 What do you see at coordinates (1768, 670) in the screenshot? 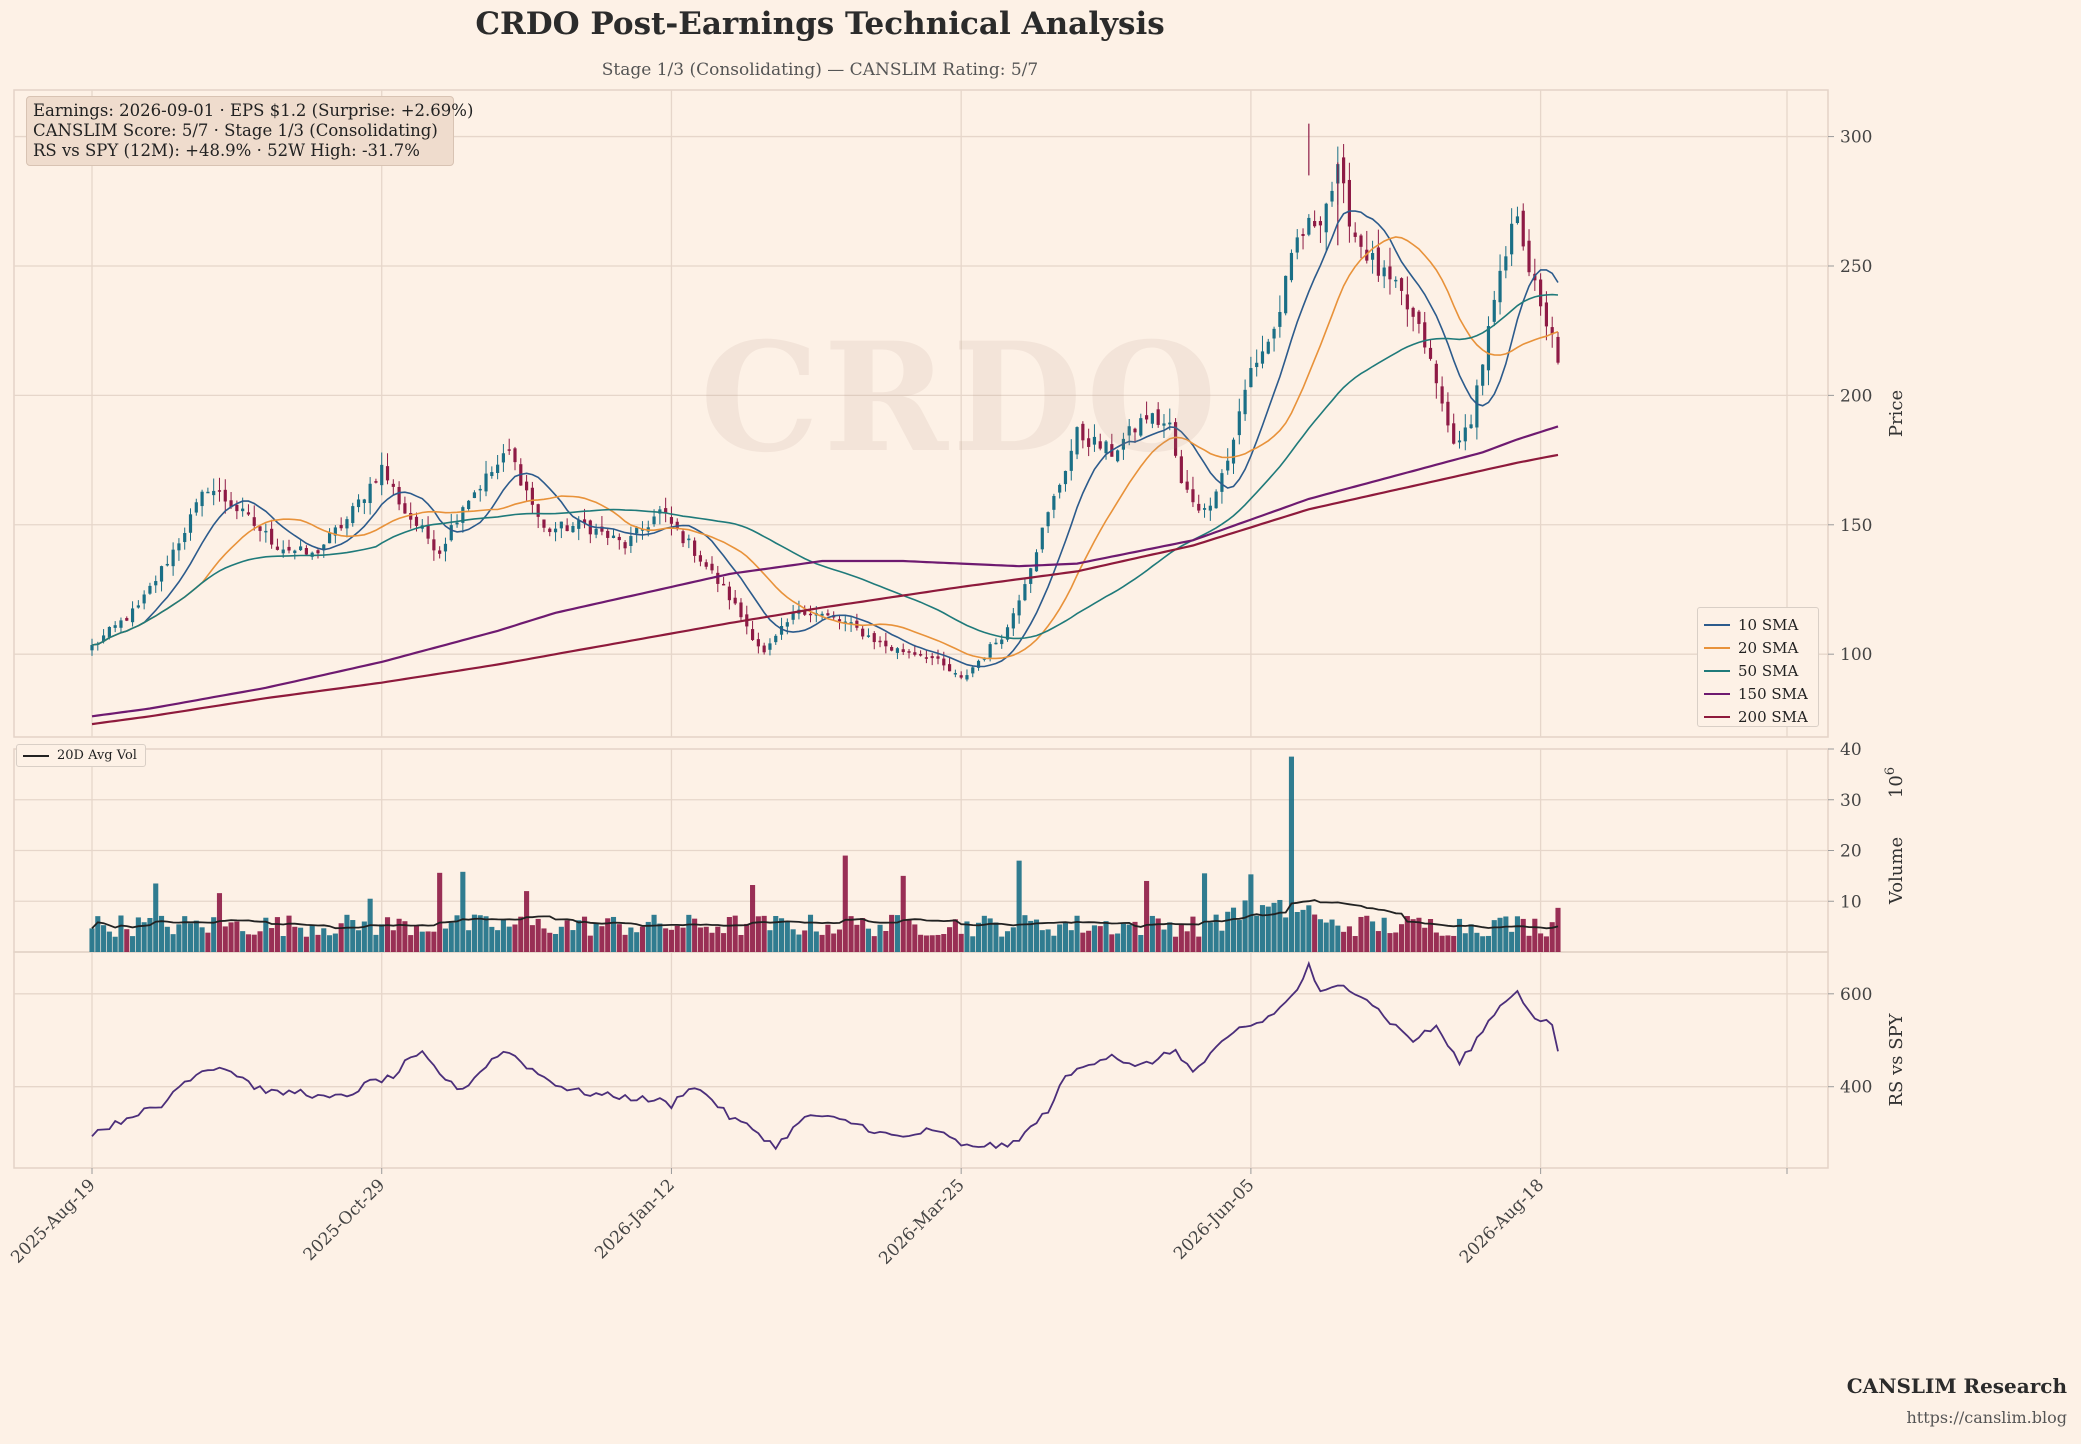
I see `legend-label-sma50: 50 SMA` at bounding box center [1768, 670].